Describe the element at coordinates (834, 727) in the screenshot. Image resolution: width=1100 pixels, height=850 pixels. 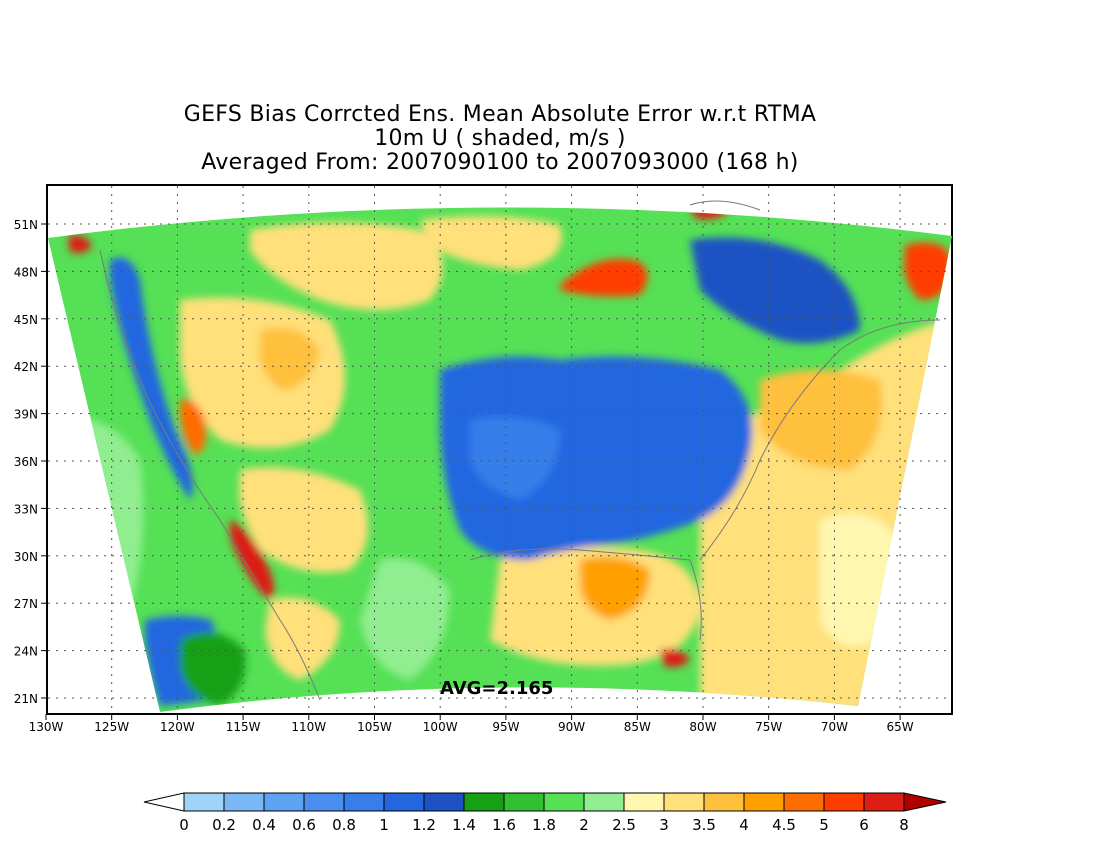
I see `lon-label: 70W` at that location.